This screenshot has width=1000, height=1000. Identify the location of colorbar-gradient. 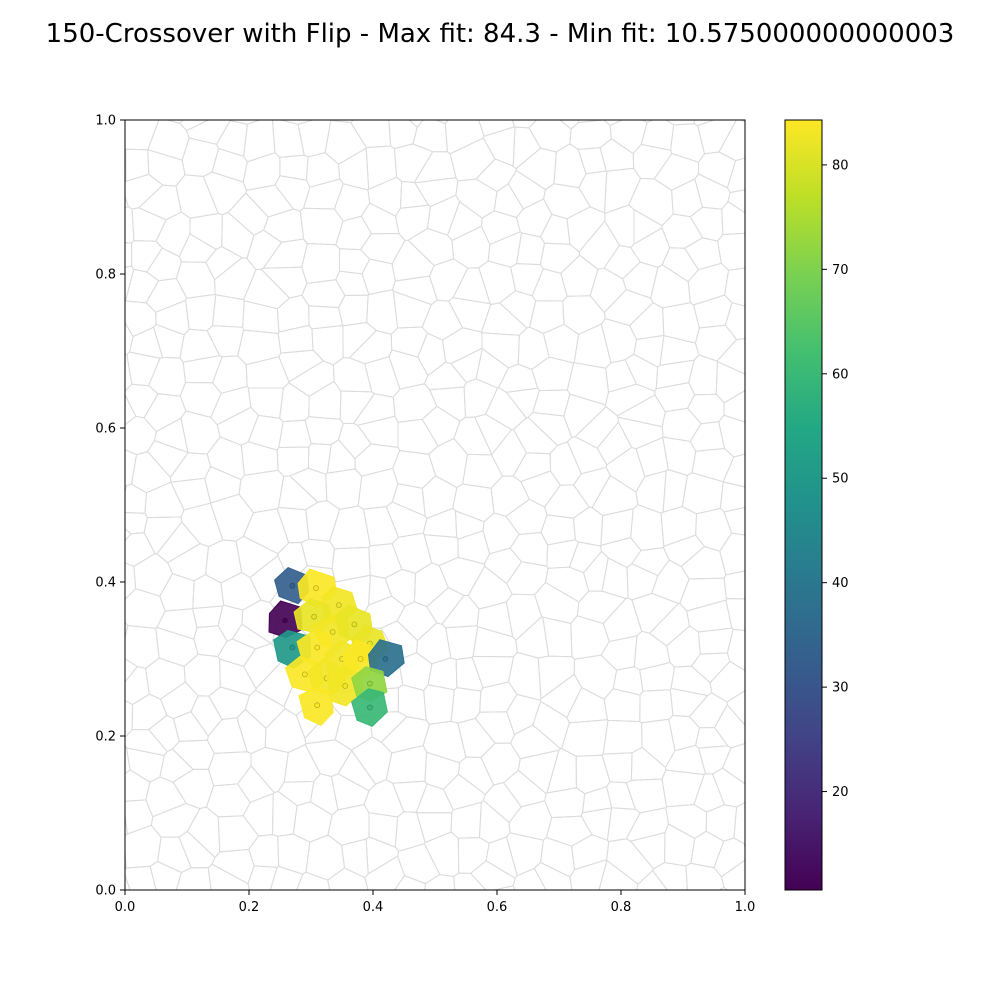
(803, 505).